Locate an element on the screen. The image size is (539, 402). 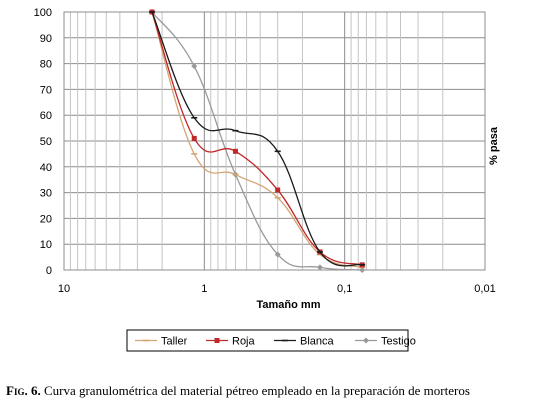
legend: Taller Roja Blanca Testigo is located at coordinates (271, 340).